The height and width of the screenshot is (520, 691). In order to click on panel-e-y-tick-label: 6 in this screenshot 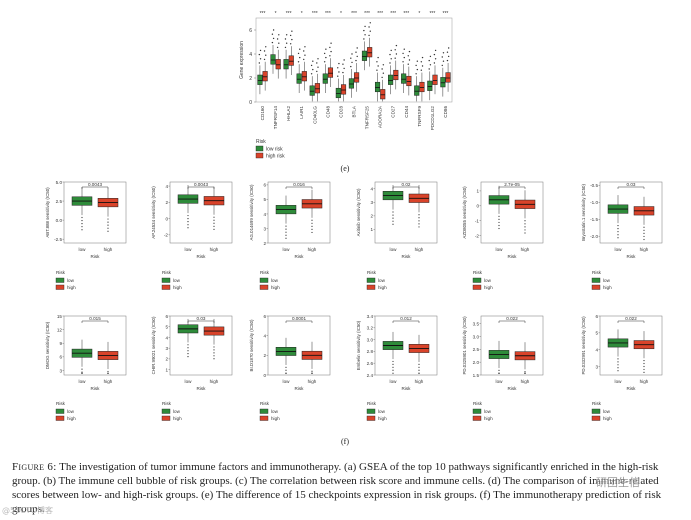, I will do `click(250, 31)`.